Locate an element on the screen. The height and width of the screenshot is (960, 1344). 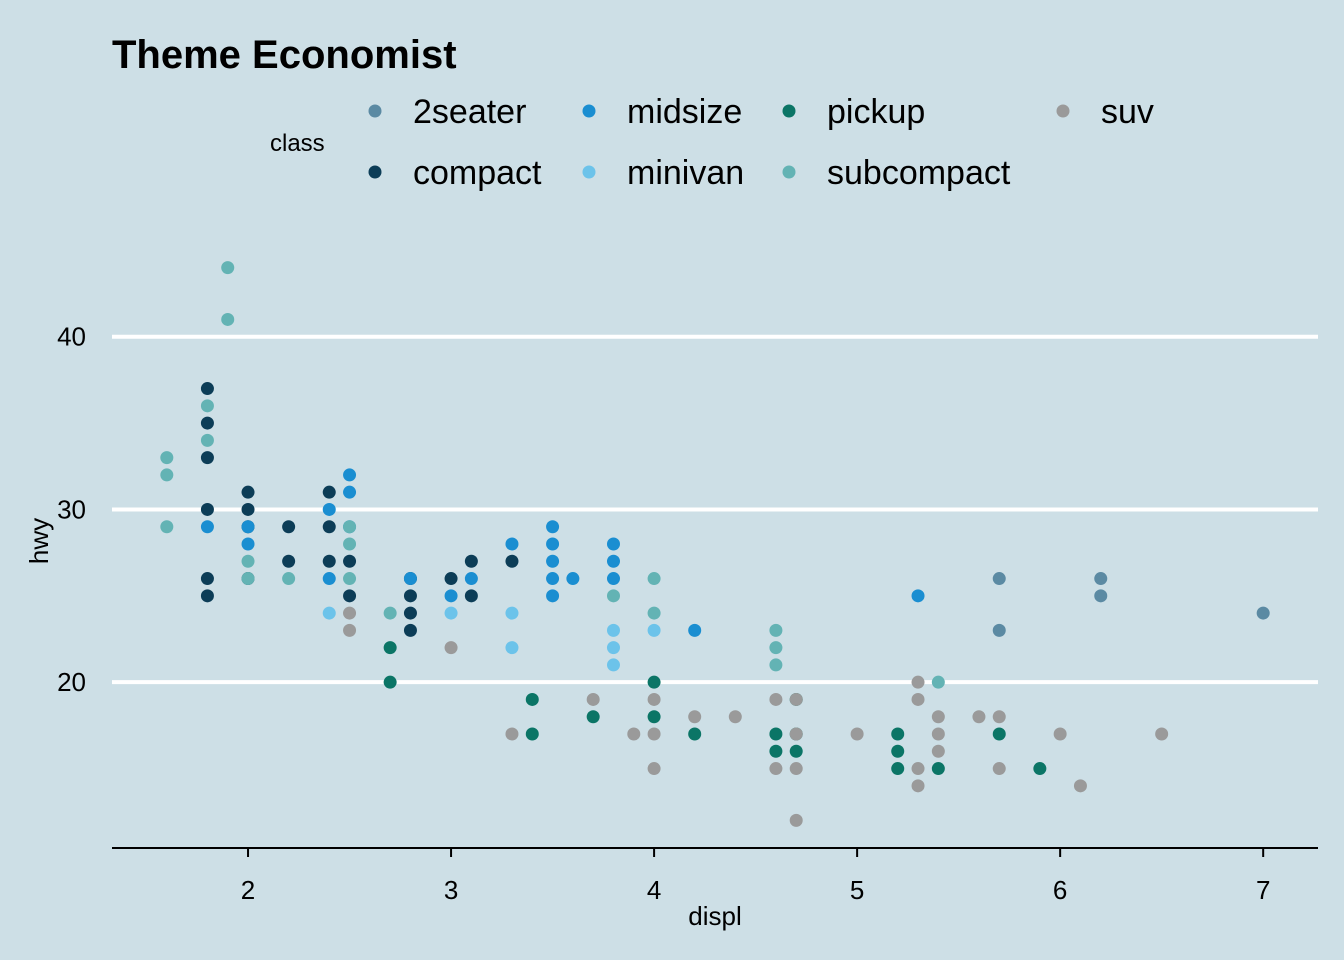
x-tick-label-7: 7 is located at coordinates (1263, 890).